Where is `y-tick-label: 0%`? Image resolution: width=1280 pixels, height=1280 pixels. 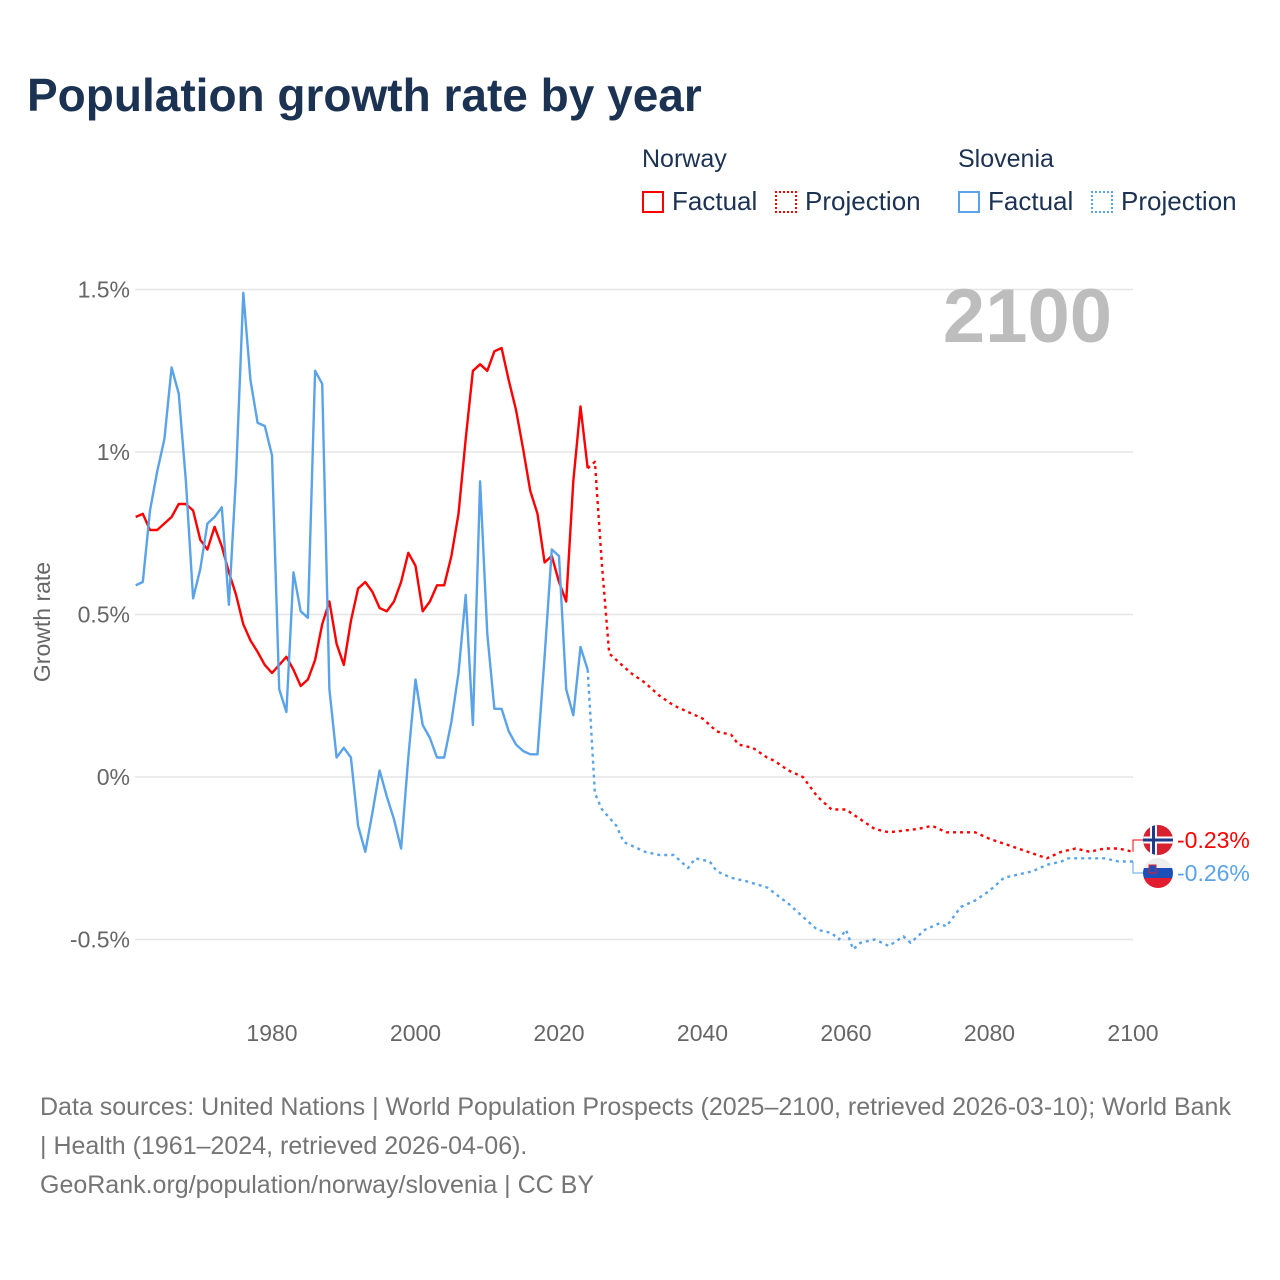 y-tick-label: 0% is located at coordinates (113, 777).